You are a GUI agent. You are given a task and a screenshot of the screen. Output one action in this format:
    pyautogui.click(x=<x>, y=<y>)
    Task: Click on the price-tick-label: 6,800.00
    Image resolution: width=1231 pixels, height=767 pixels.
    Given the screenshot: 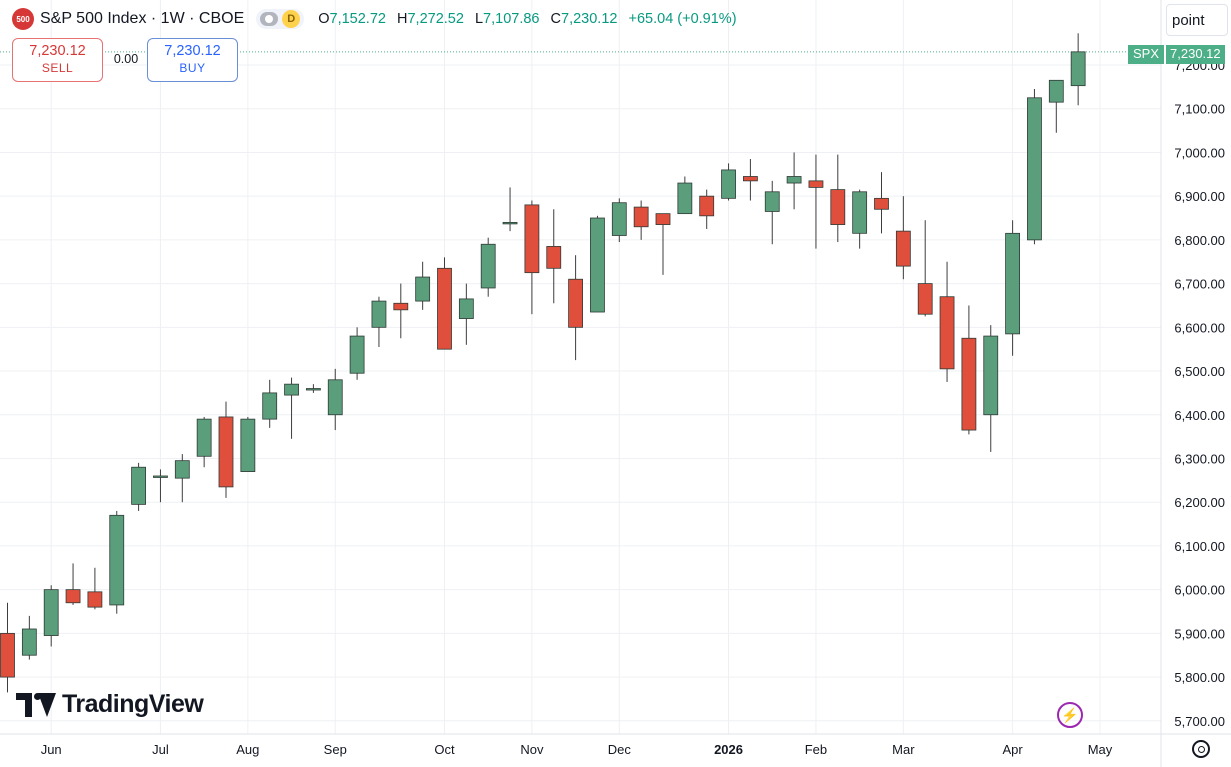 What is the action you would take?
    pyautogui.click(x=1199, y=240)
    